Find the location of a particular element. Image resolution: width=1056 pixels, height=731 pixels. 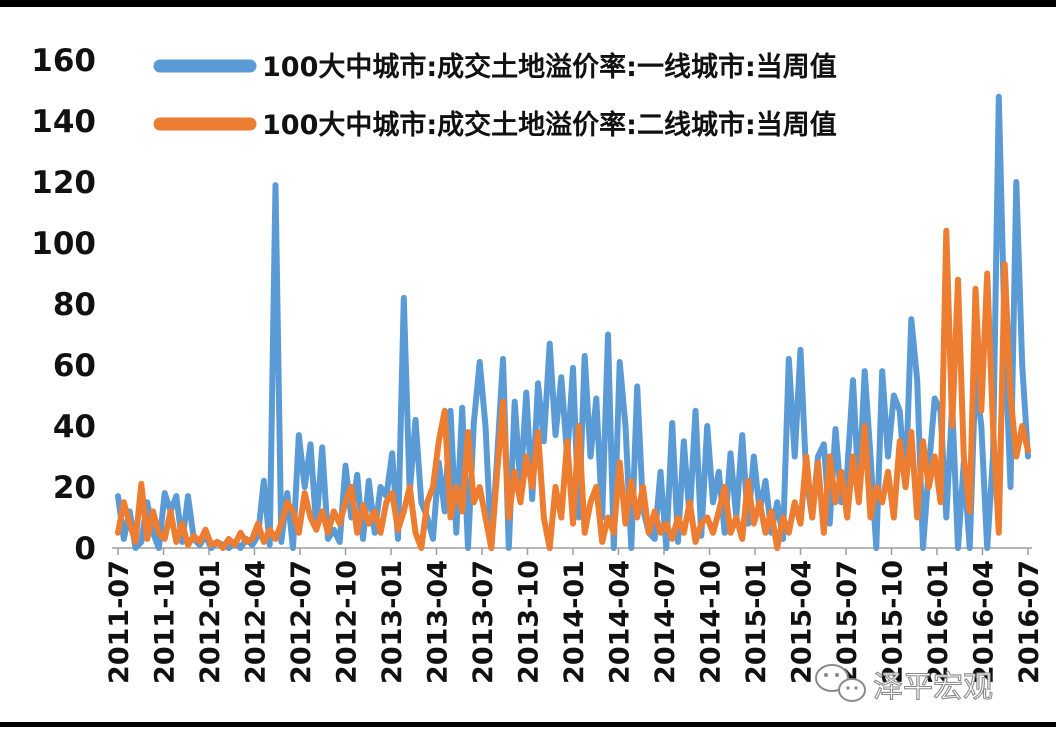

x-tick-label: 2014-01 is located at coordinates (574, 622).